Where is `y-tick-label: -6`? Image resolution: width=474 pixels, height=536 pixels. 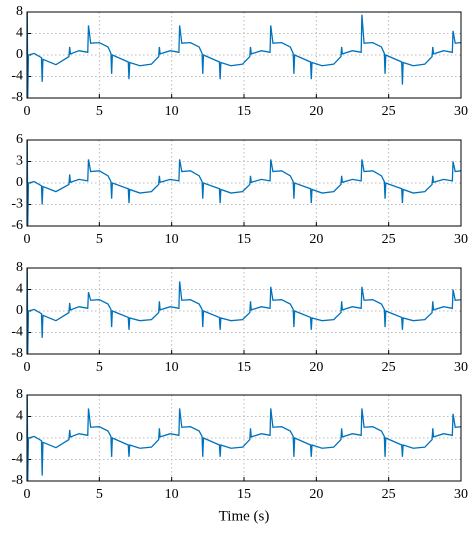 y-tick-label: -6 is located at coordinates (17, 225).